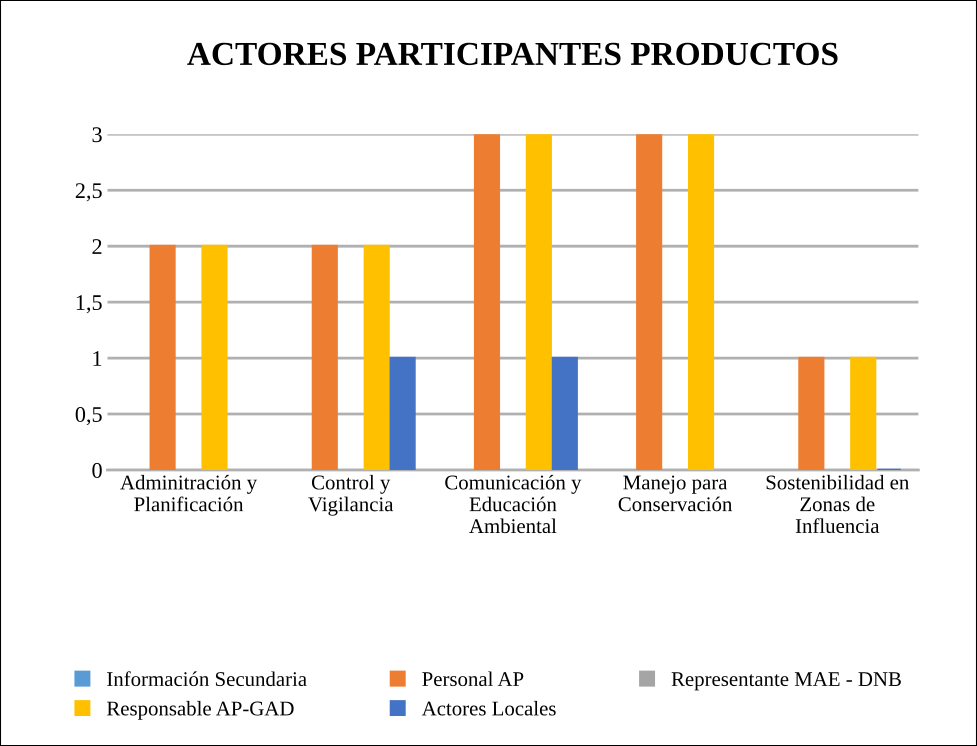 This screenshot has width=977, height=746. What do you see at coordinates (838, 504) in the screenshot?
I see `x-tick-label: Sostenibilidad en Zonas de Influencia` at bounding box center [838, 504].